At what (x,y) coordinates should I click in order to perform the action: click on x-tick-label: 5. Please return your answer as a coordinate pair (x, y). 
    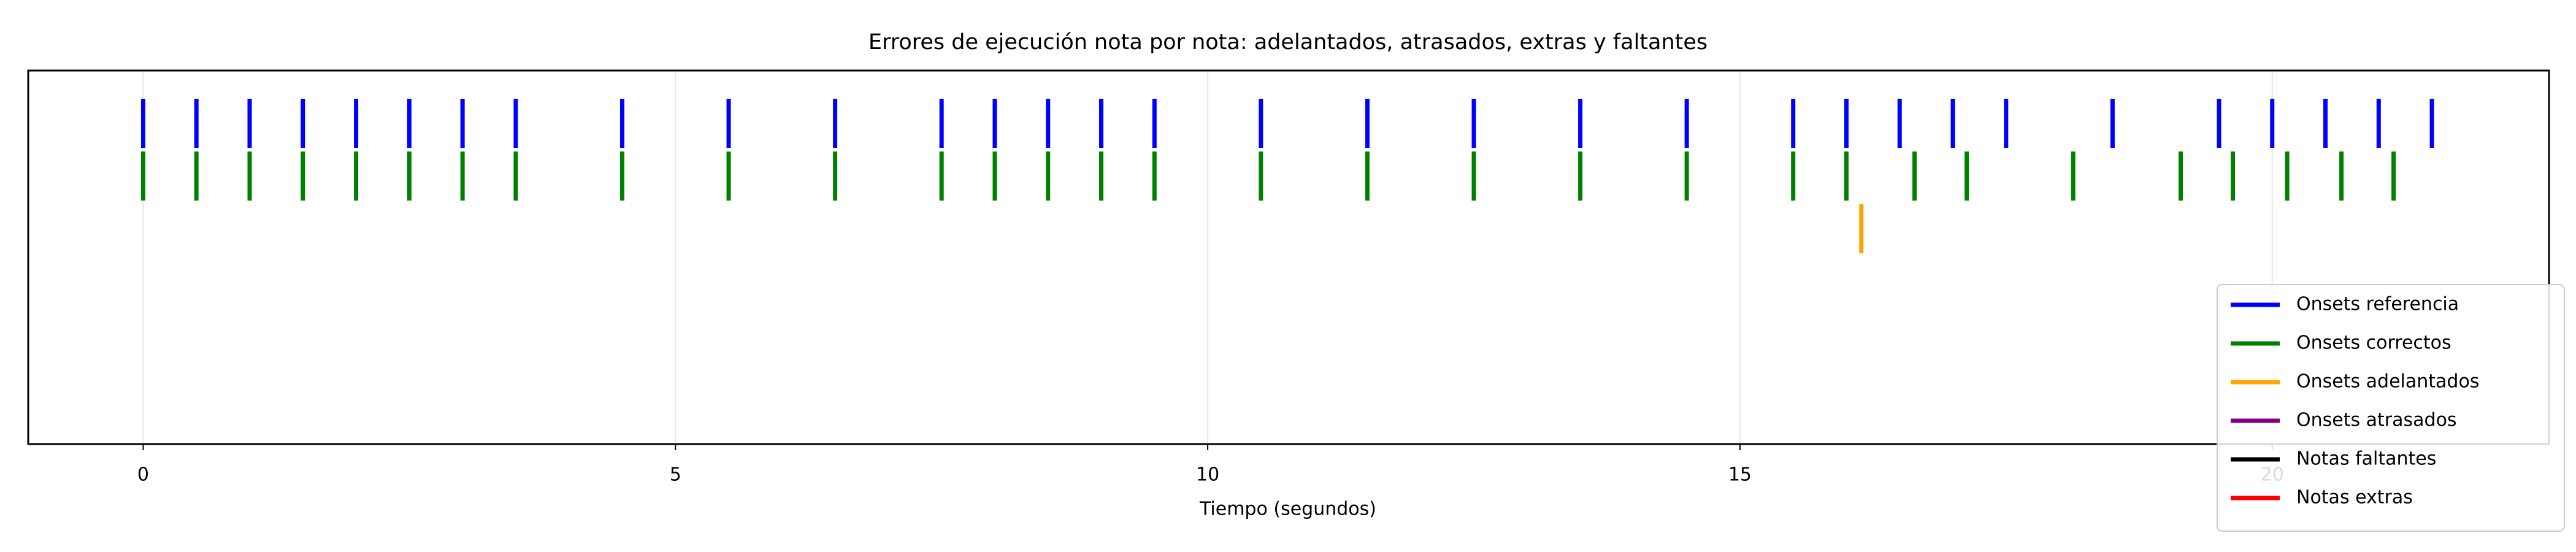
    Looking at the image, I should click on (675, 475).